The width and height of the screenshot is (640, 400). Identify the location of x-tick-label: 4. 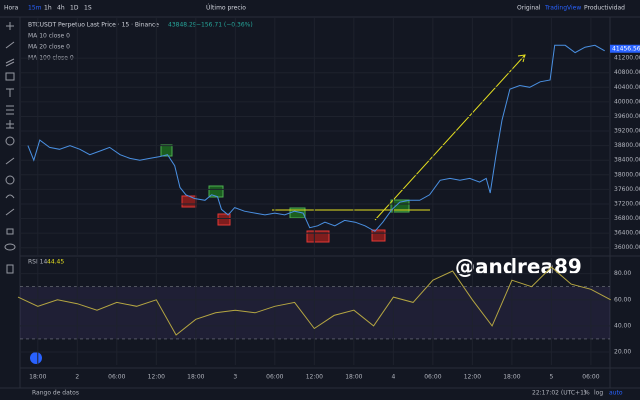
(393, 377).